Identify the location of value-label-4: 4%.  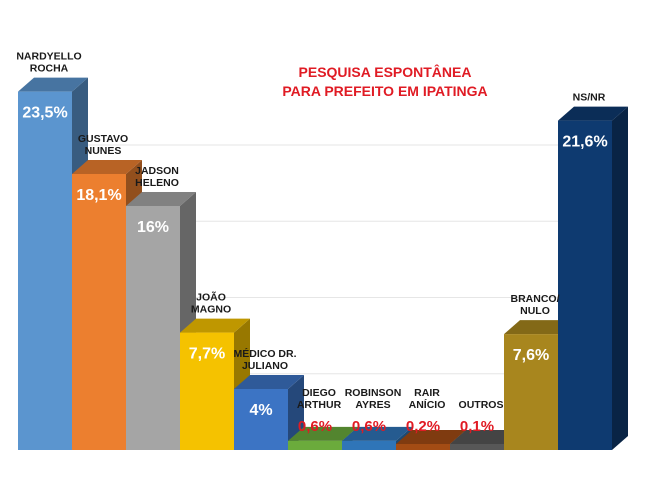
(260, 410).